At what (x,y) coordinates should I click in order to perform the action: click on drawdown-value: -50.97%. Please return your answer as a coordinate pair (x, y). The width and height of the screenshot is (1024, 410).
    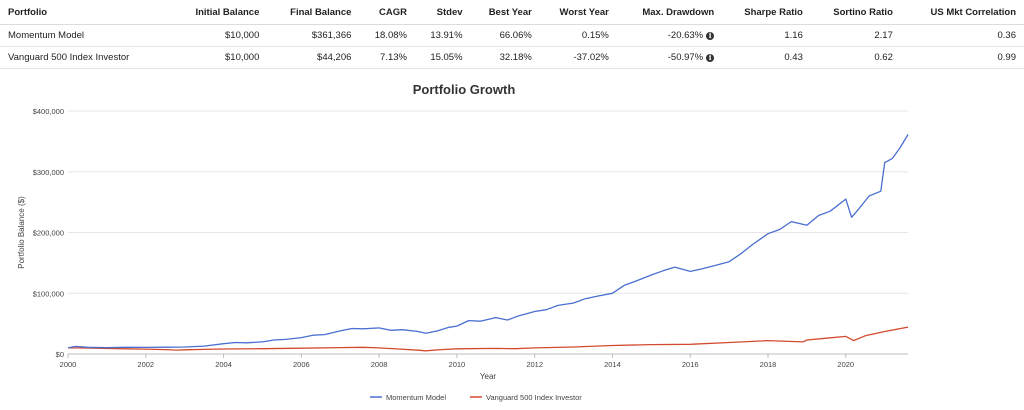
    Looking at the image, I should click on (685, 57).